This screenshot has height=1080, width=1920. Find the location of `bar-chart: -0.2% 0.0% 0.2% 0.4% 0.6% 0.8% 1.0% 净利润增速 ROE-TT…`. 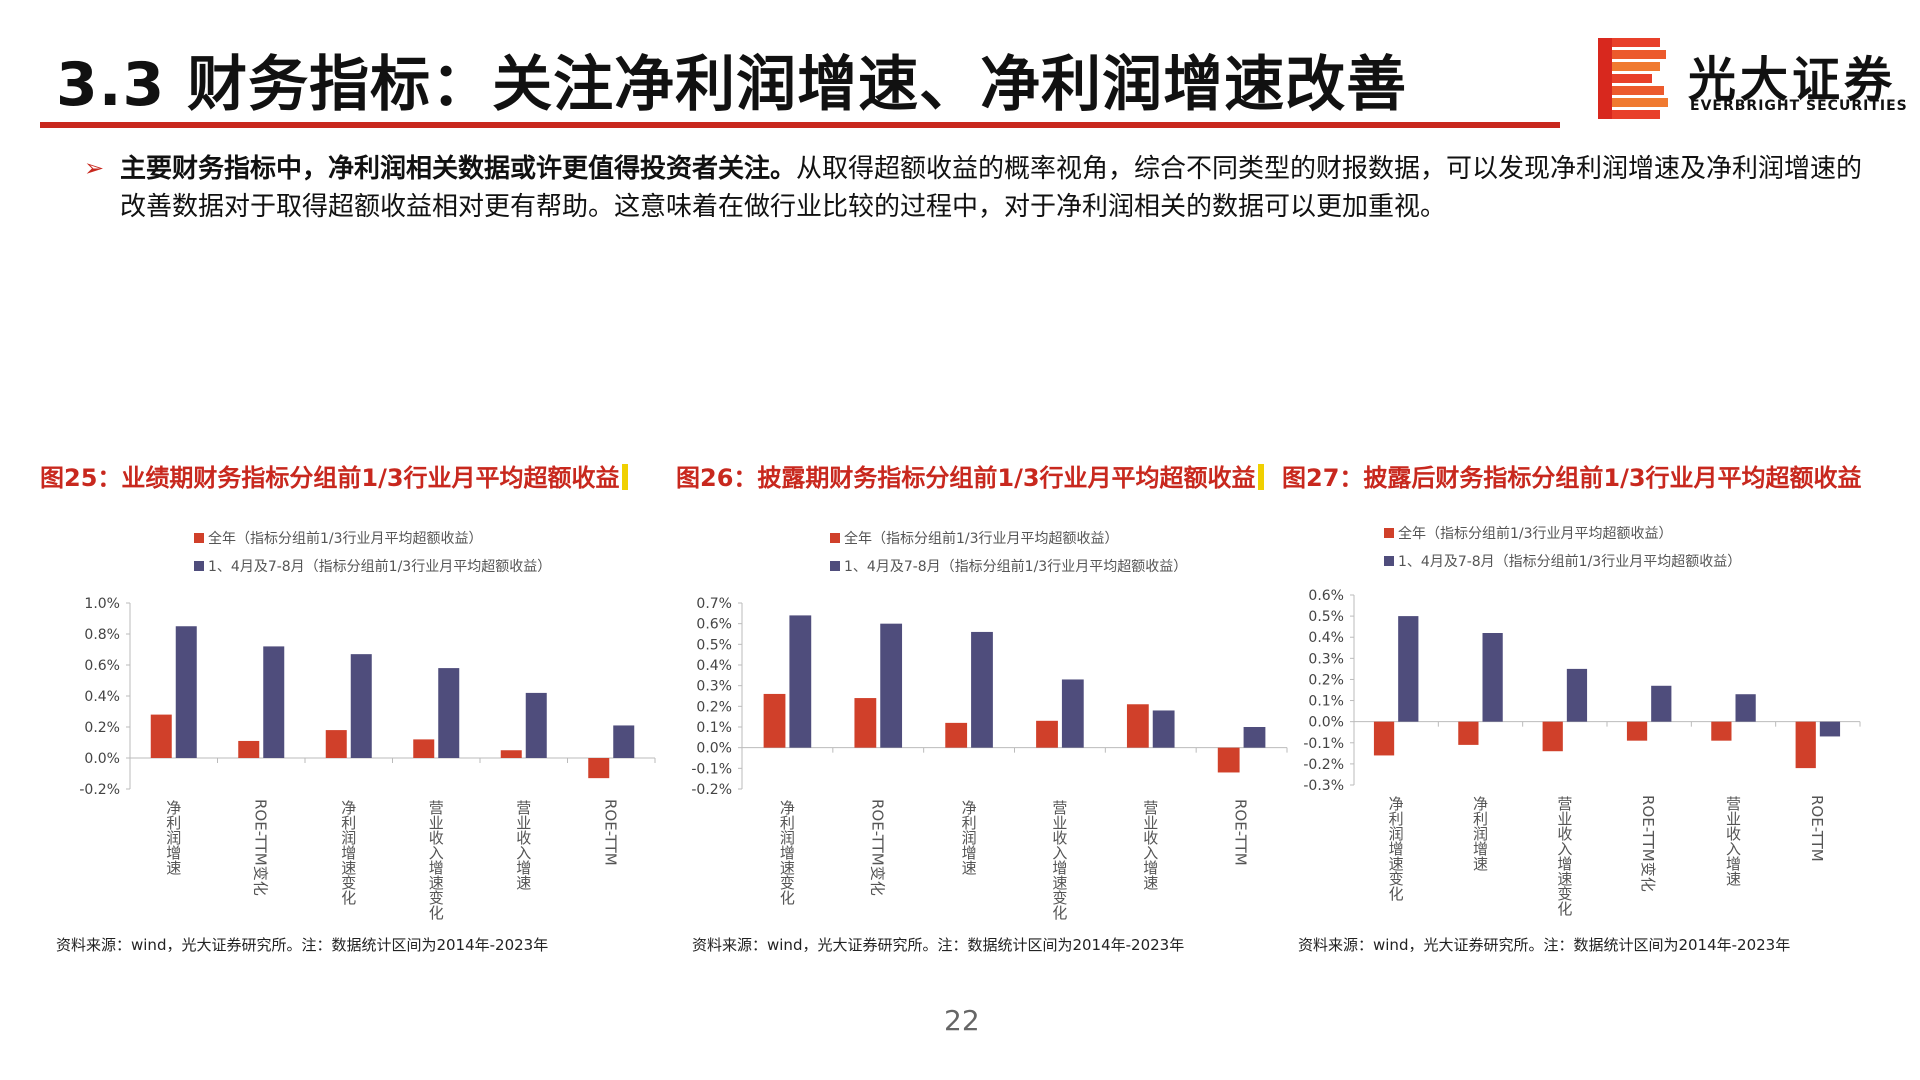

bar-chart: -0.2% 0.0% 0.2% 0.4% 0.6% 0.8% 1.0% 净利润增速 ROE-TT… is located at coordinates (367, 759).